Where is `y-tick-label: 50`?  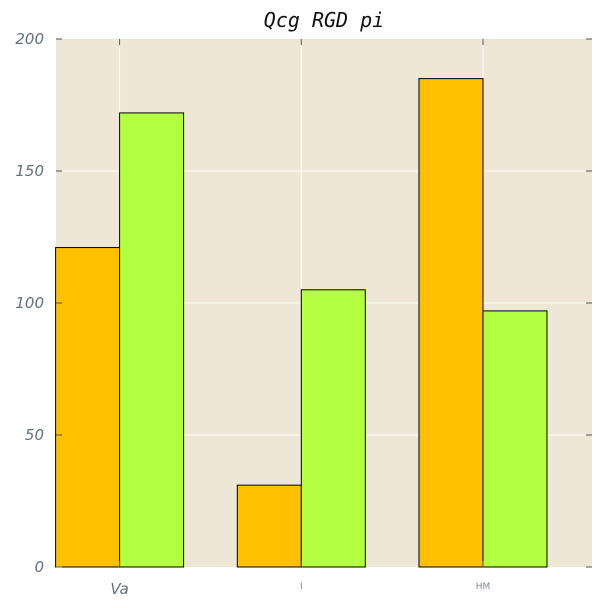
y-tick-label: 50 is located at coordinates (34, 435).